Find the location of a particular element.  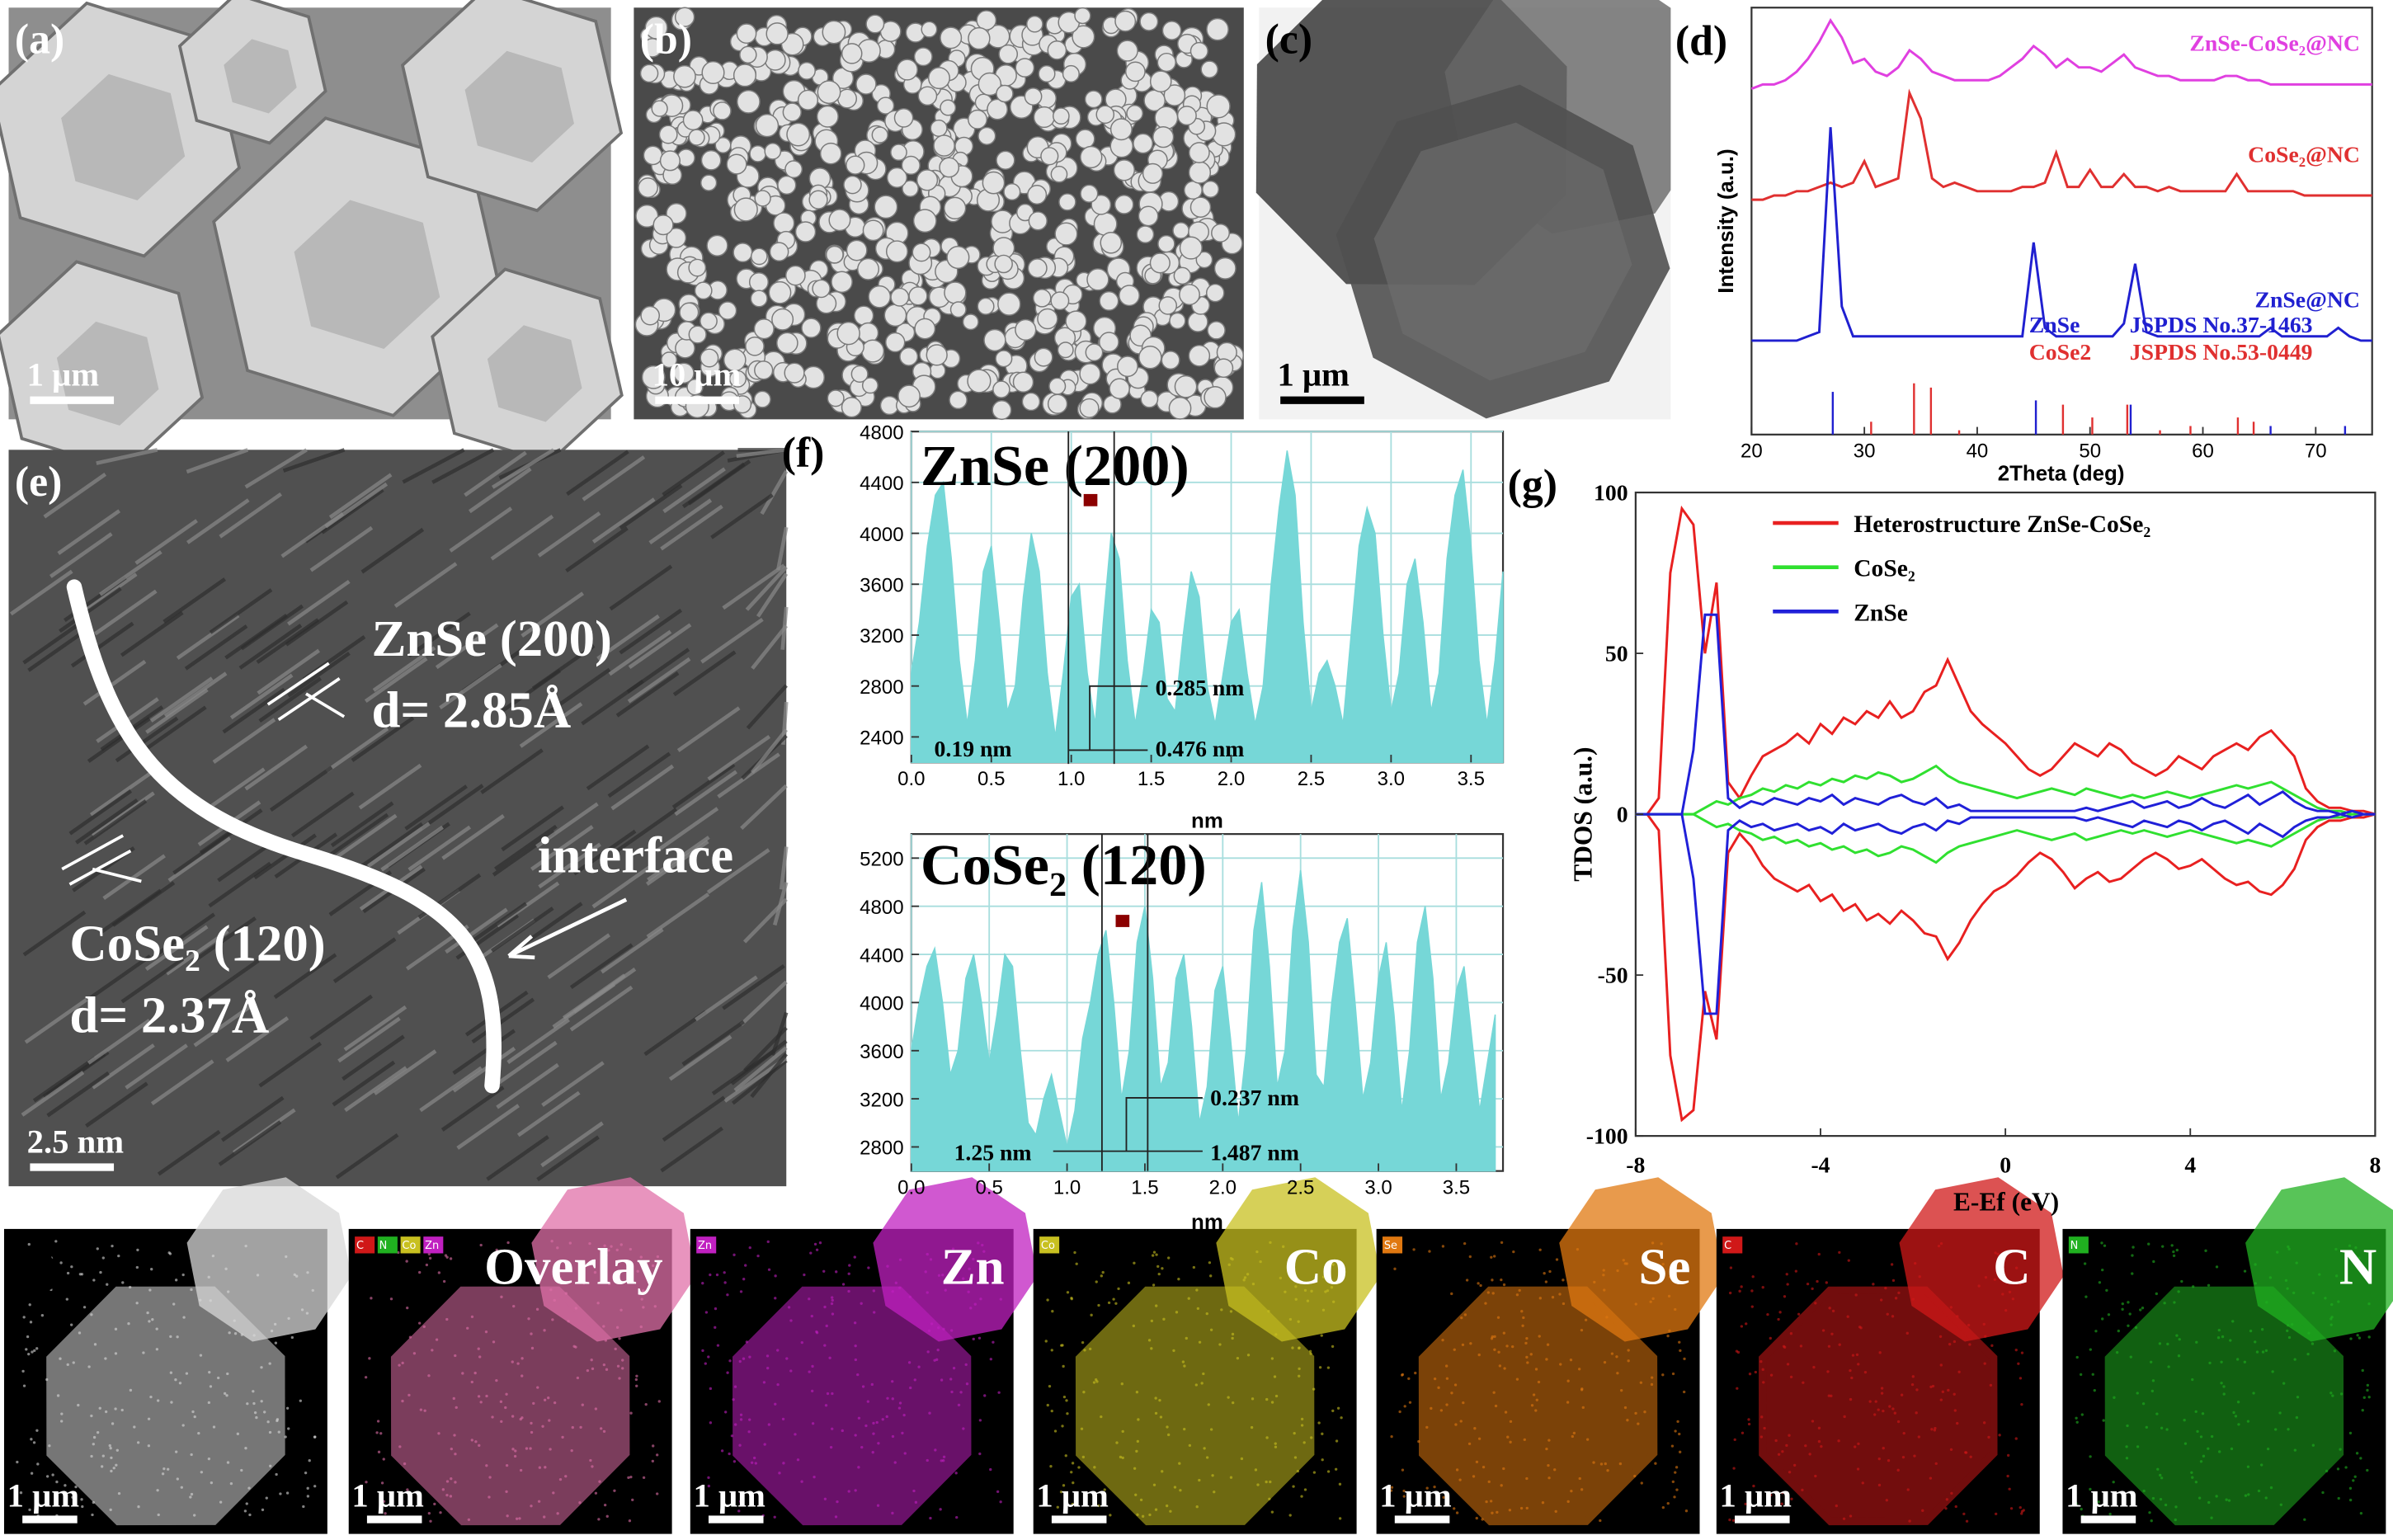

y-tick-label: 4800 is located at coordinates (881, 908).